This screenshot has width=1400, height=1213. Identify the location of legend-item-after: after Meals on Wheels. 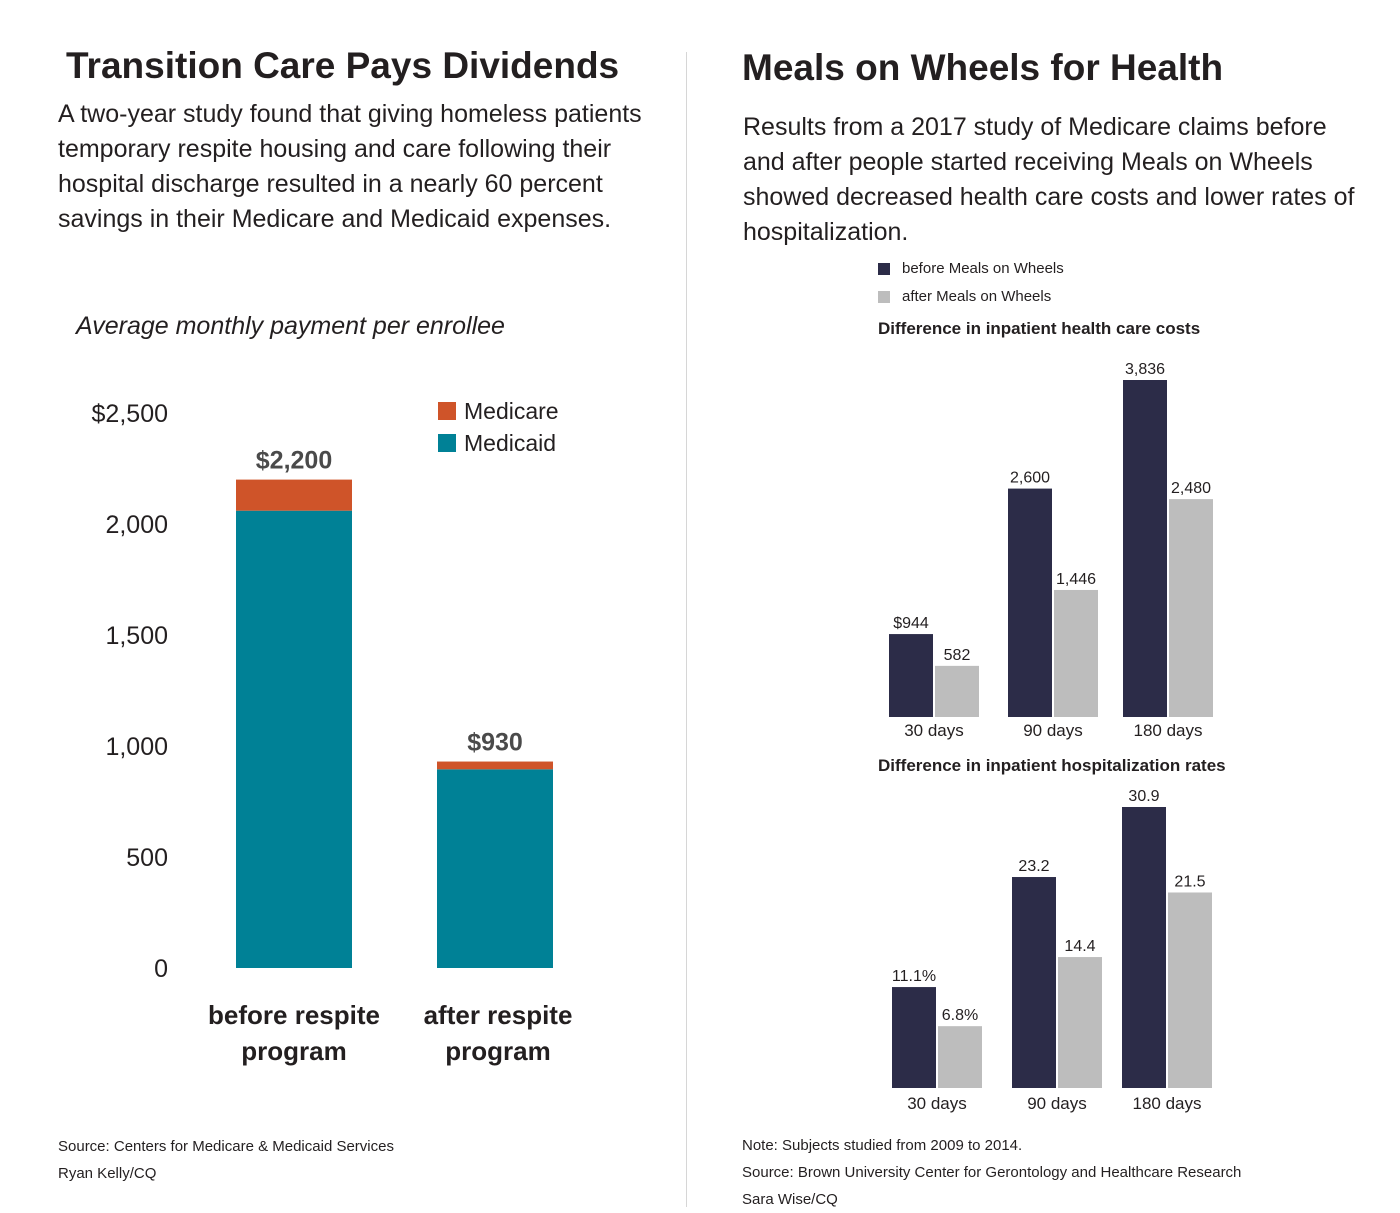
(971, 297).